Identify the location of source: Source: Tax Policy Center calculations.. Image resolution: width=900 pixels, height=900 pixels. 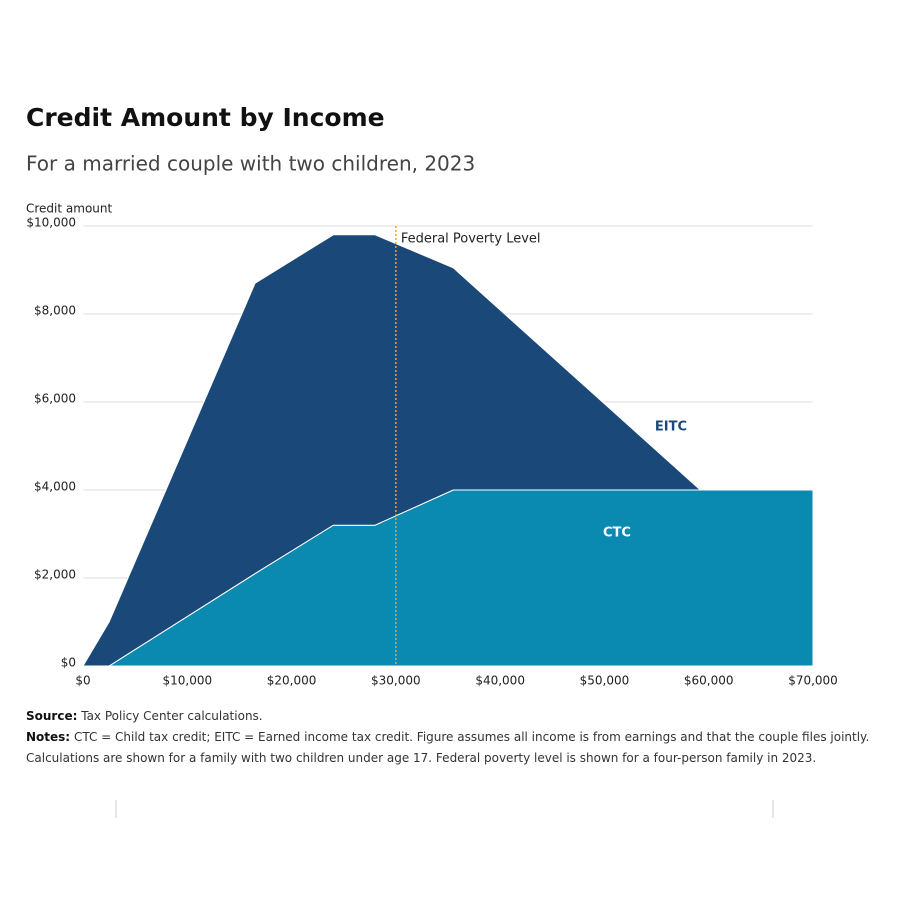
(451, 716).